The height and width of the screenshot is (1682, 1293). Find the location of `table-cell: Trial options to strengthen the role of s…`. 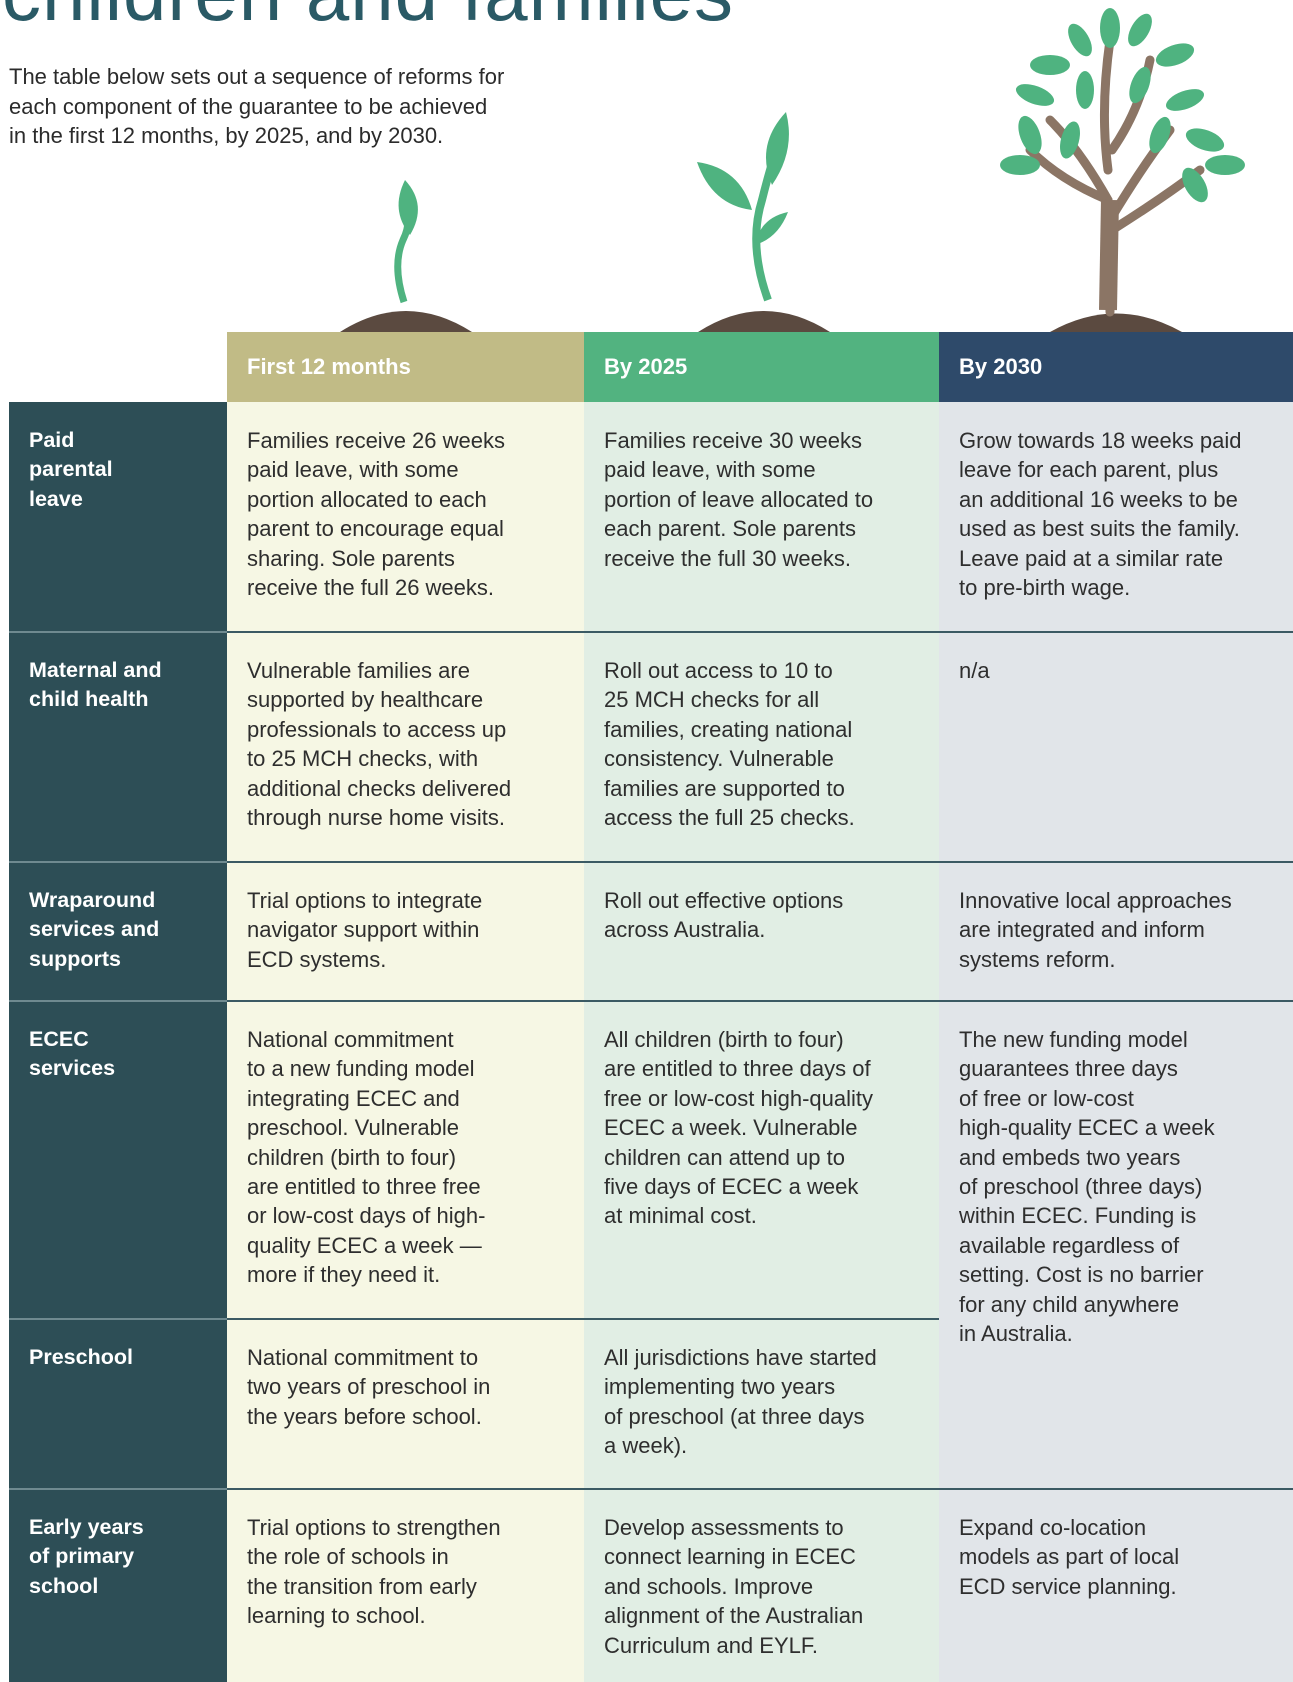

table-cell: Trial options to strengthen the role of s… is located at coordinates (405, 1585).